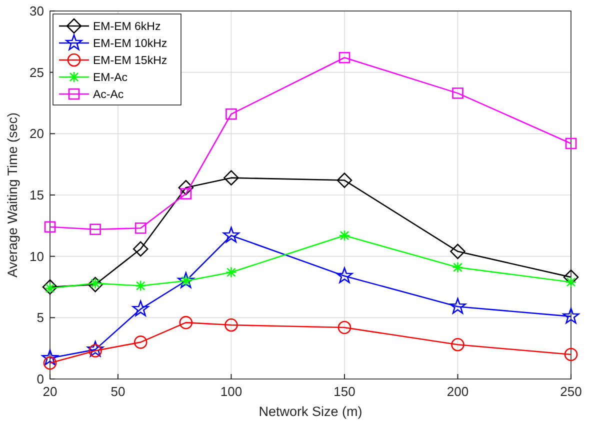 Image resolution: width=597 pixels, height=428 pixels. I want to click on x-tick-label: 100, so click(231, 391).